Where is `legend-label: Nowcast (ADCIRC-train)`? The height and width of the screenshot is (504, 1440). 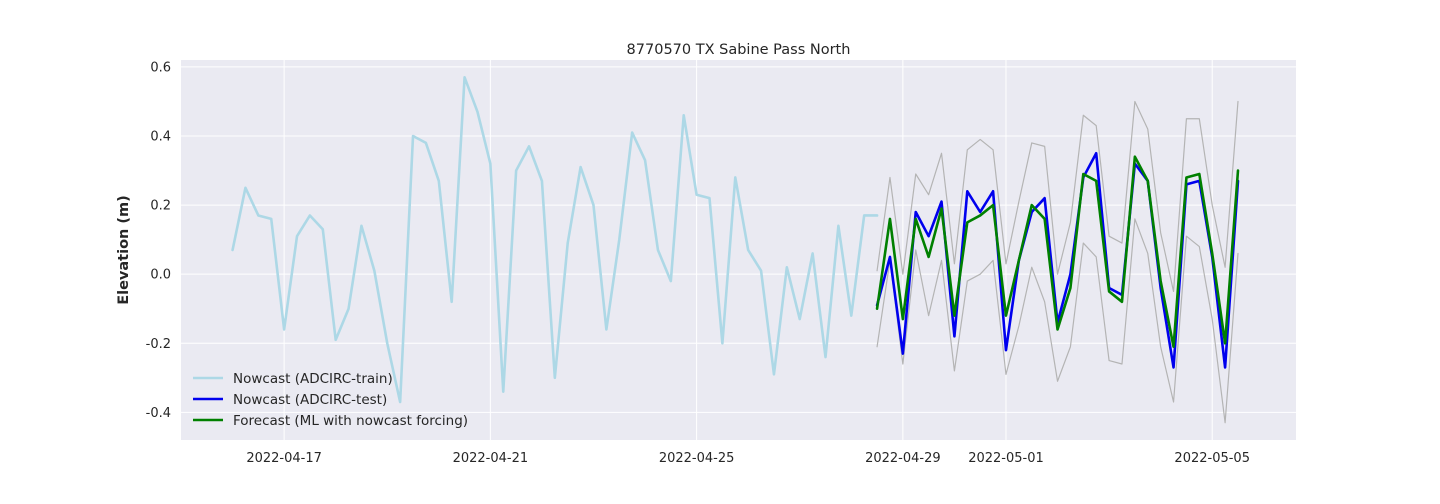 legend-label: Nowcast (ADCIRC-train) is located at coordinates (313, 379).